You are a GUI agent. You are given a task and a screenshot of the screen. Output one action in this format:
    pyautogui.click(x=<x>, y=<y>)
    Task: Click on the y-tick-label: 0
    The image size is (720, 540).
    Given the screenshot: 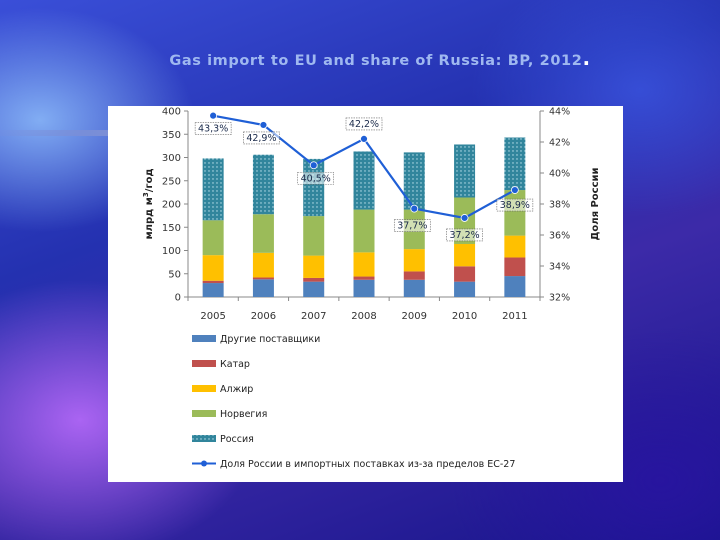 What is the action you would take?
    pyautogui.click(x=178, y=298)
    